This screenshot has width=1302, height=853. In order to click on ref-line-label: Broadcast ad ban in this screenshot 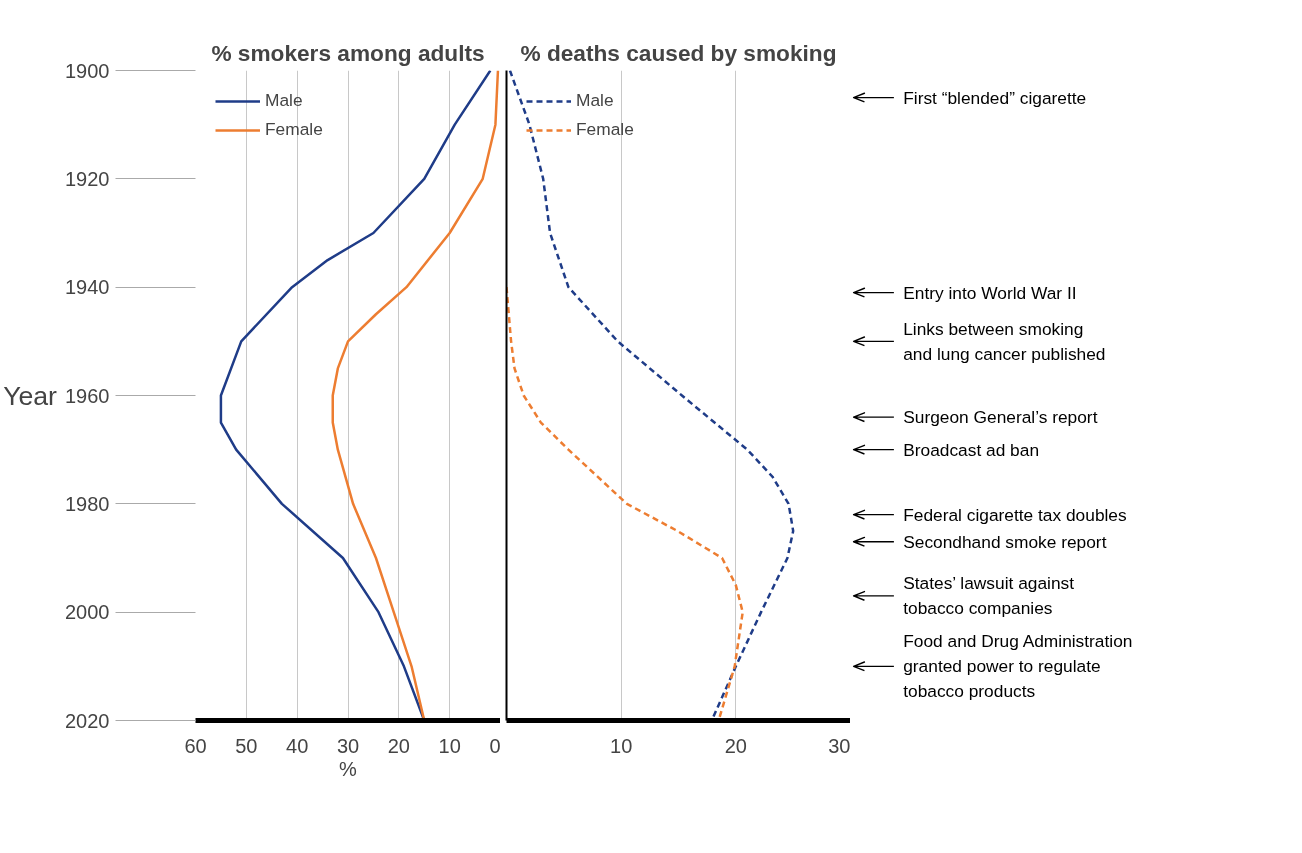, I will do `click(971, 449)`.